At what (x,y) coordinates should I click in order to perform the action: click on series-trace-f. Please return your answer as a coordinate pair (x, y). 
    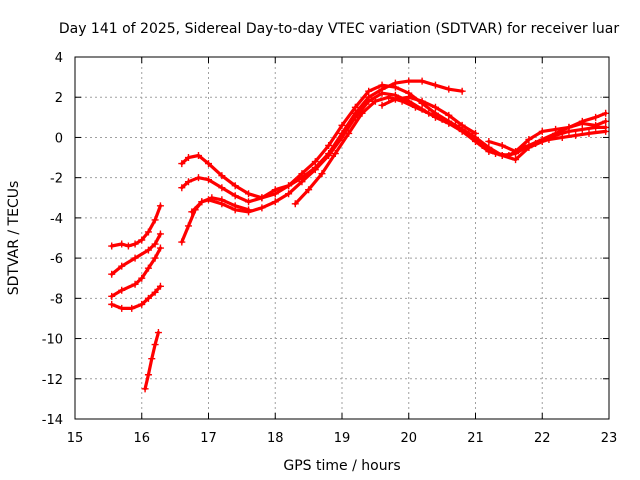
    Looking at the image, I should click on (322, 139).